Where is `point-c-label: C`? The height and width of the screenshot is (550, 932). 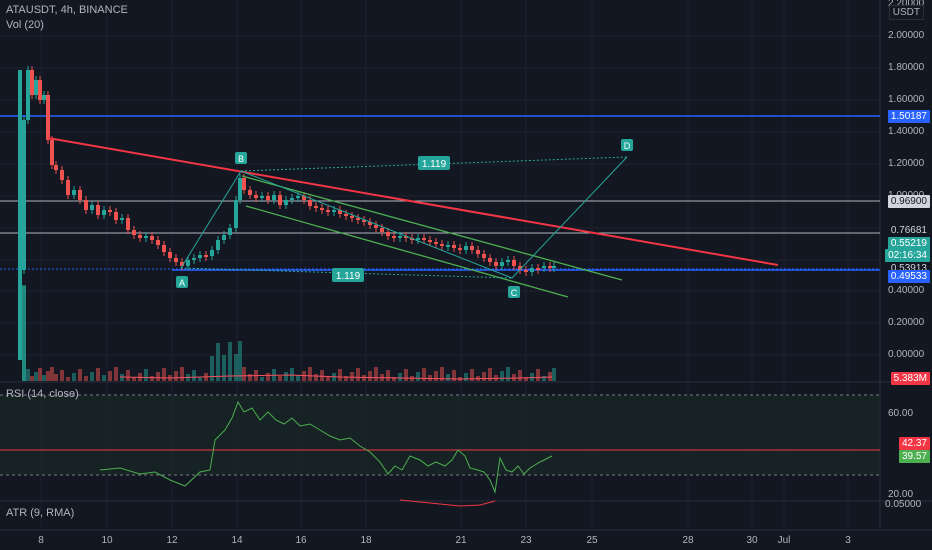 point-c-label: C is located at coordinates (514, 292).